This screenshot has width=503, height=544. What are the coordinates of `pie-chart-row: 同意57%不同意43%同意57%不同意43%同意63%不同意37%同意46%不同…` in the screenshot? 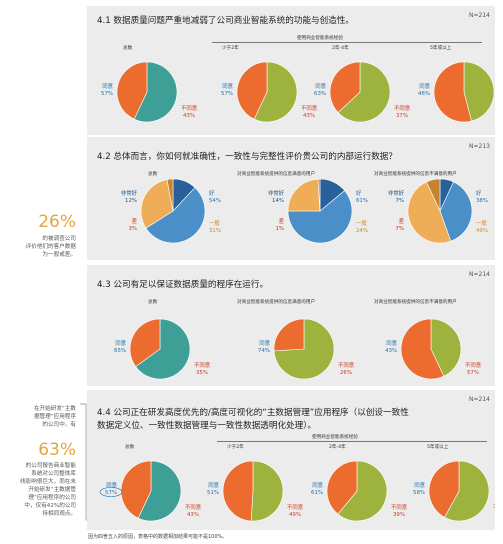 It's located at (298, 92).